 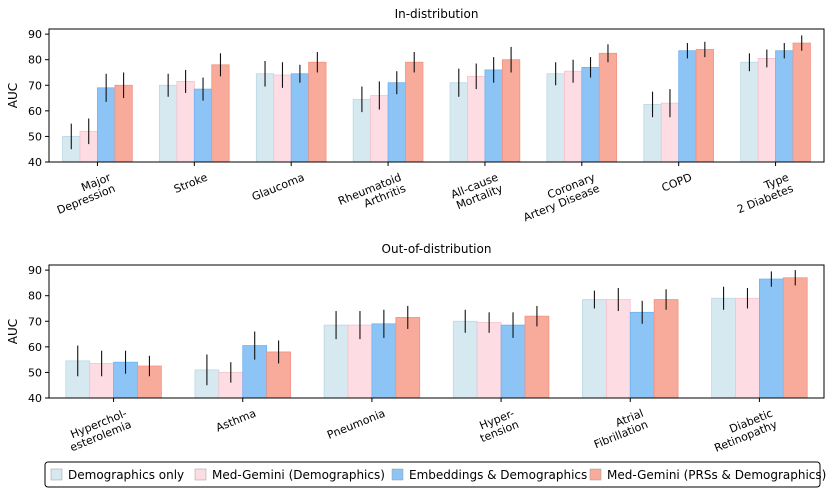 I want to click on chart-title: Out-of-distribution, so click(x=437, y=249).